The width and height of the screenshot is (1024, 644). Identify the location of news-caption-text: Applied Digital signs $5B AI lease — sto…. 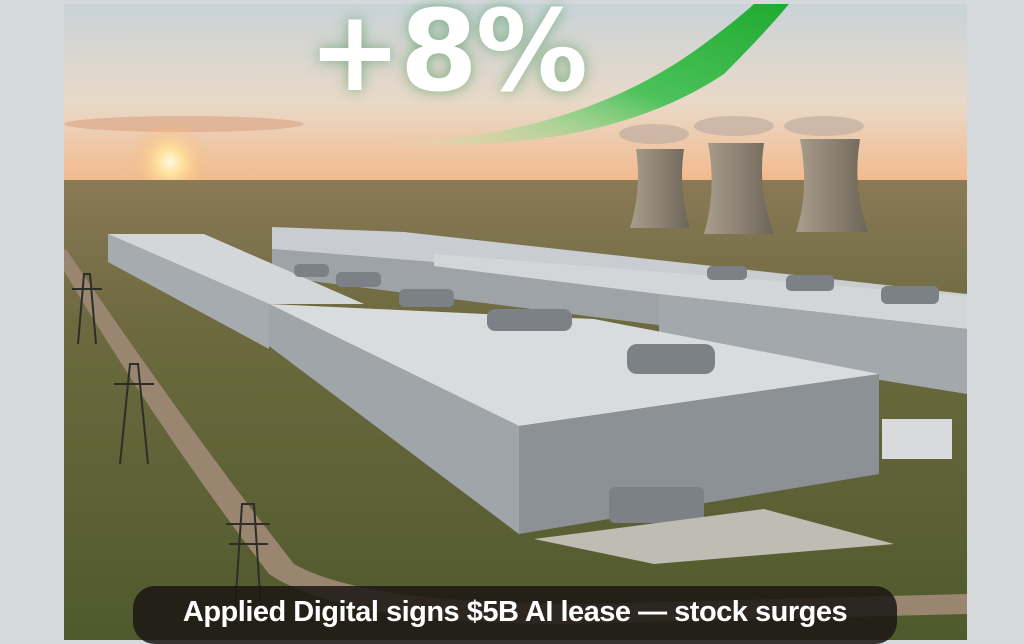
(515, 612).